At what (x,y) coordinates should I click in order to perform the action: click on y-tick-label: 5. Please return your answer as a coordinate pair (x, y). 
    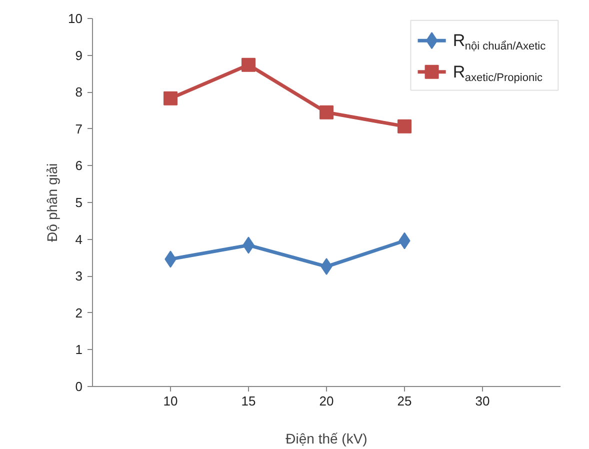
    Looking at the image, I should click on (79, 202).